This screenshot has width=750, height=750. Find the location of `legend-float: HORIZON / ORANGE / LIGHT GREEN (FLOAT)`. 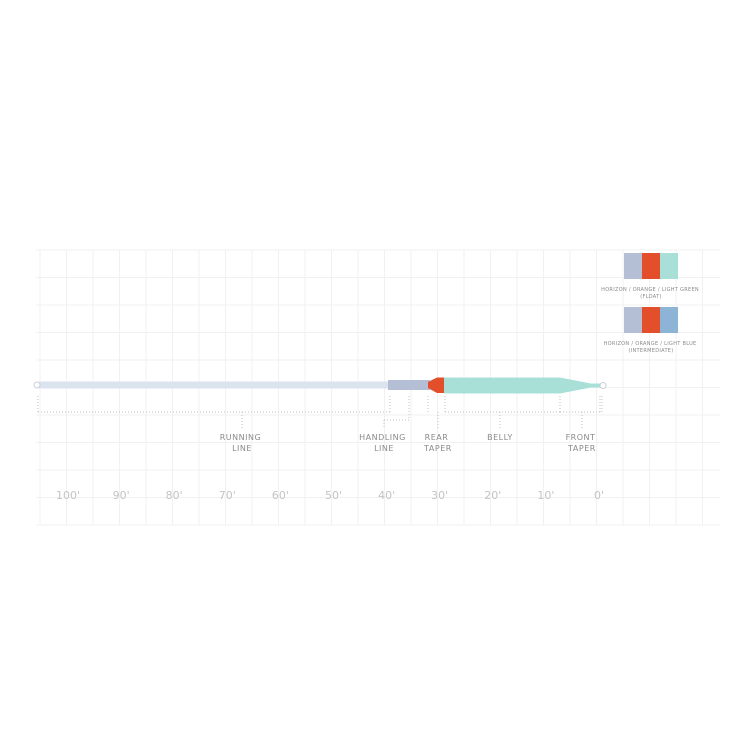

legend-float: HORIZON / ORANGE / LIGHT GREEN (FLOAT) is located at coordinates (651, 276).